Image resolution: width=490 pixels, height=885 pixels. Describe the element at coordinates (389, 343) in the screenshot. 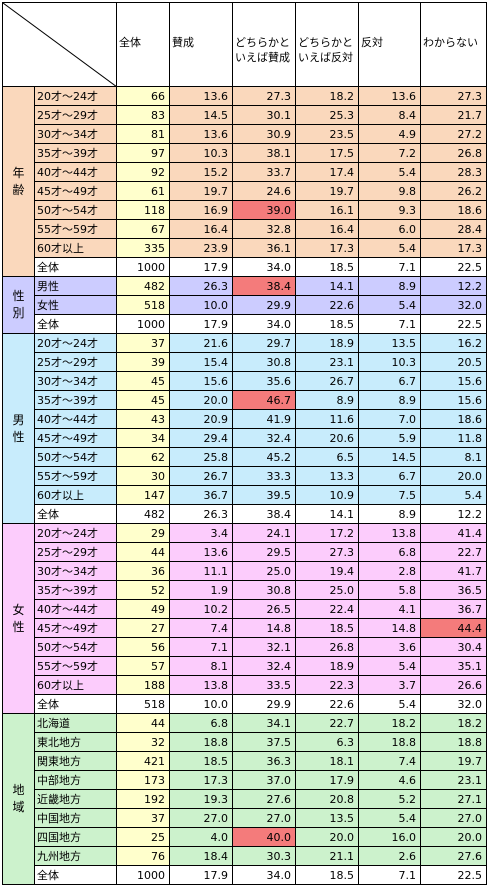

I see `percent-cell: 13.5` at that location.